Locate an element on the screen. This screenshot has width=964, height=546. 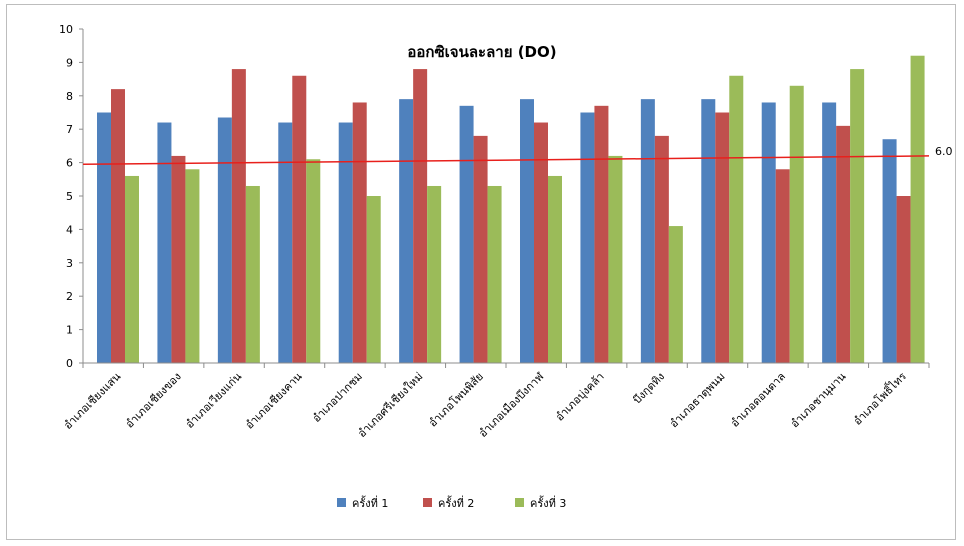
x-tick-label: อำเภอเชียงแสน is located at coordinates (92, 401).